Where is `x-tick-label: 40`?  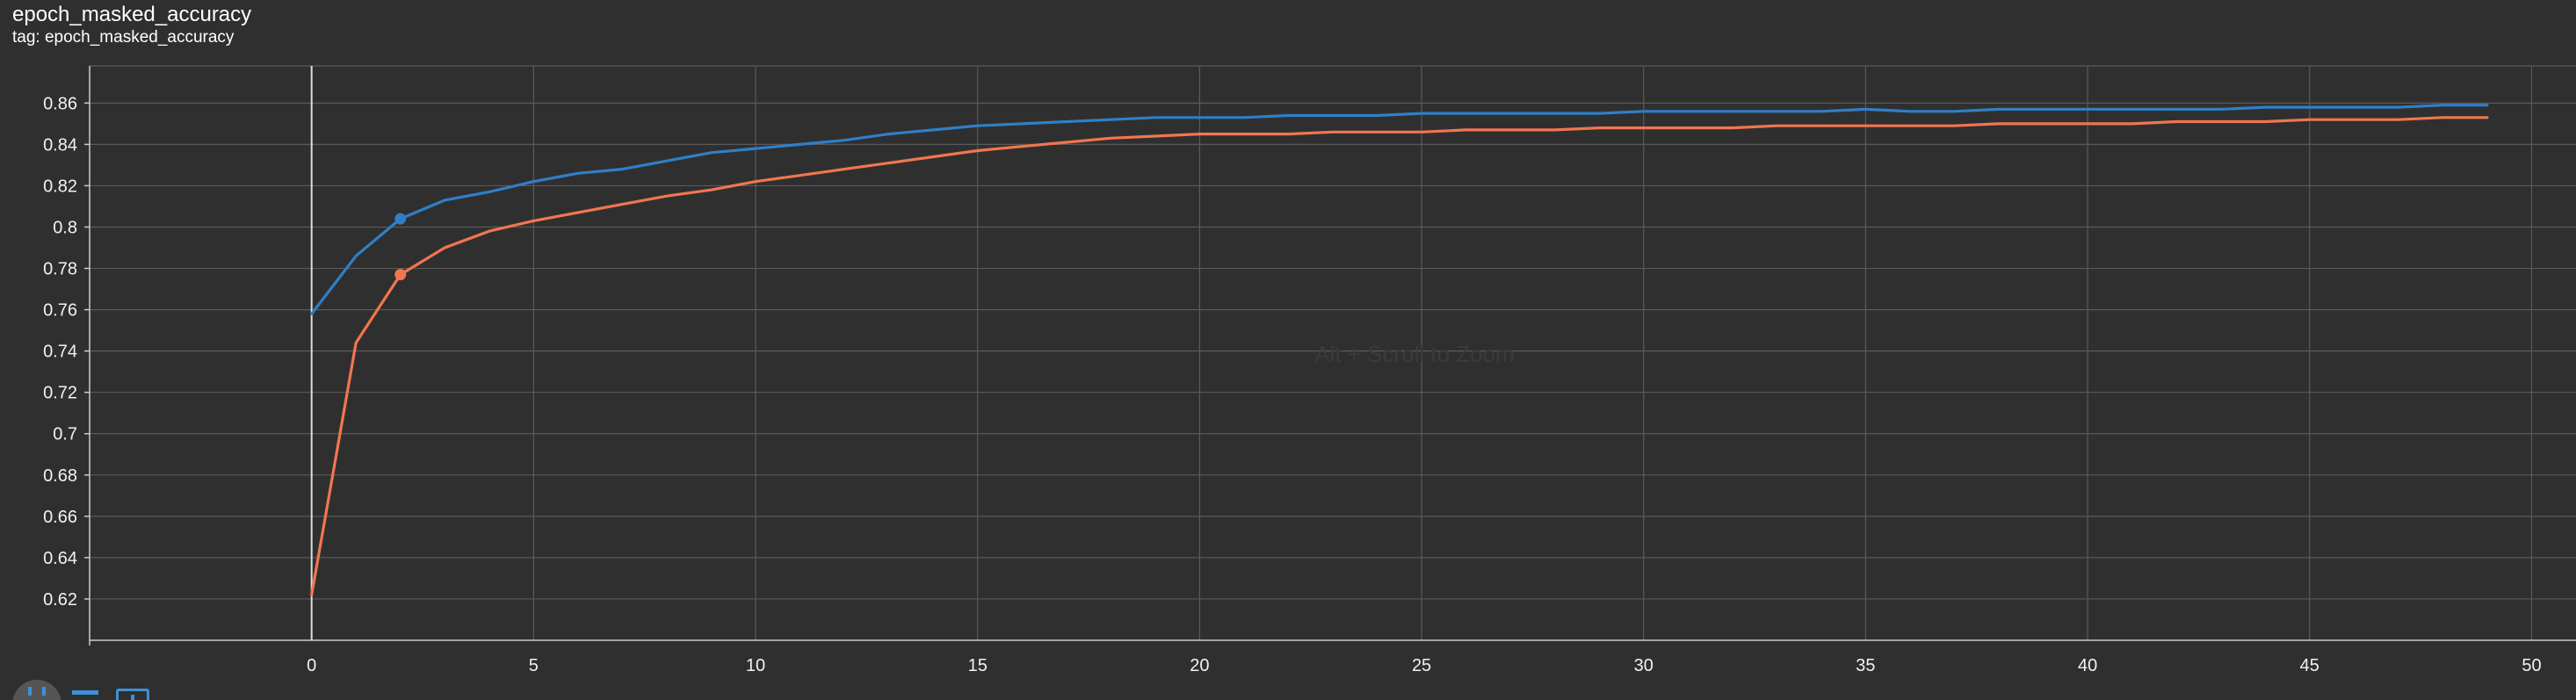 x-tick-label: 40 is located at coordinates (2087, 665).